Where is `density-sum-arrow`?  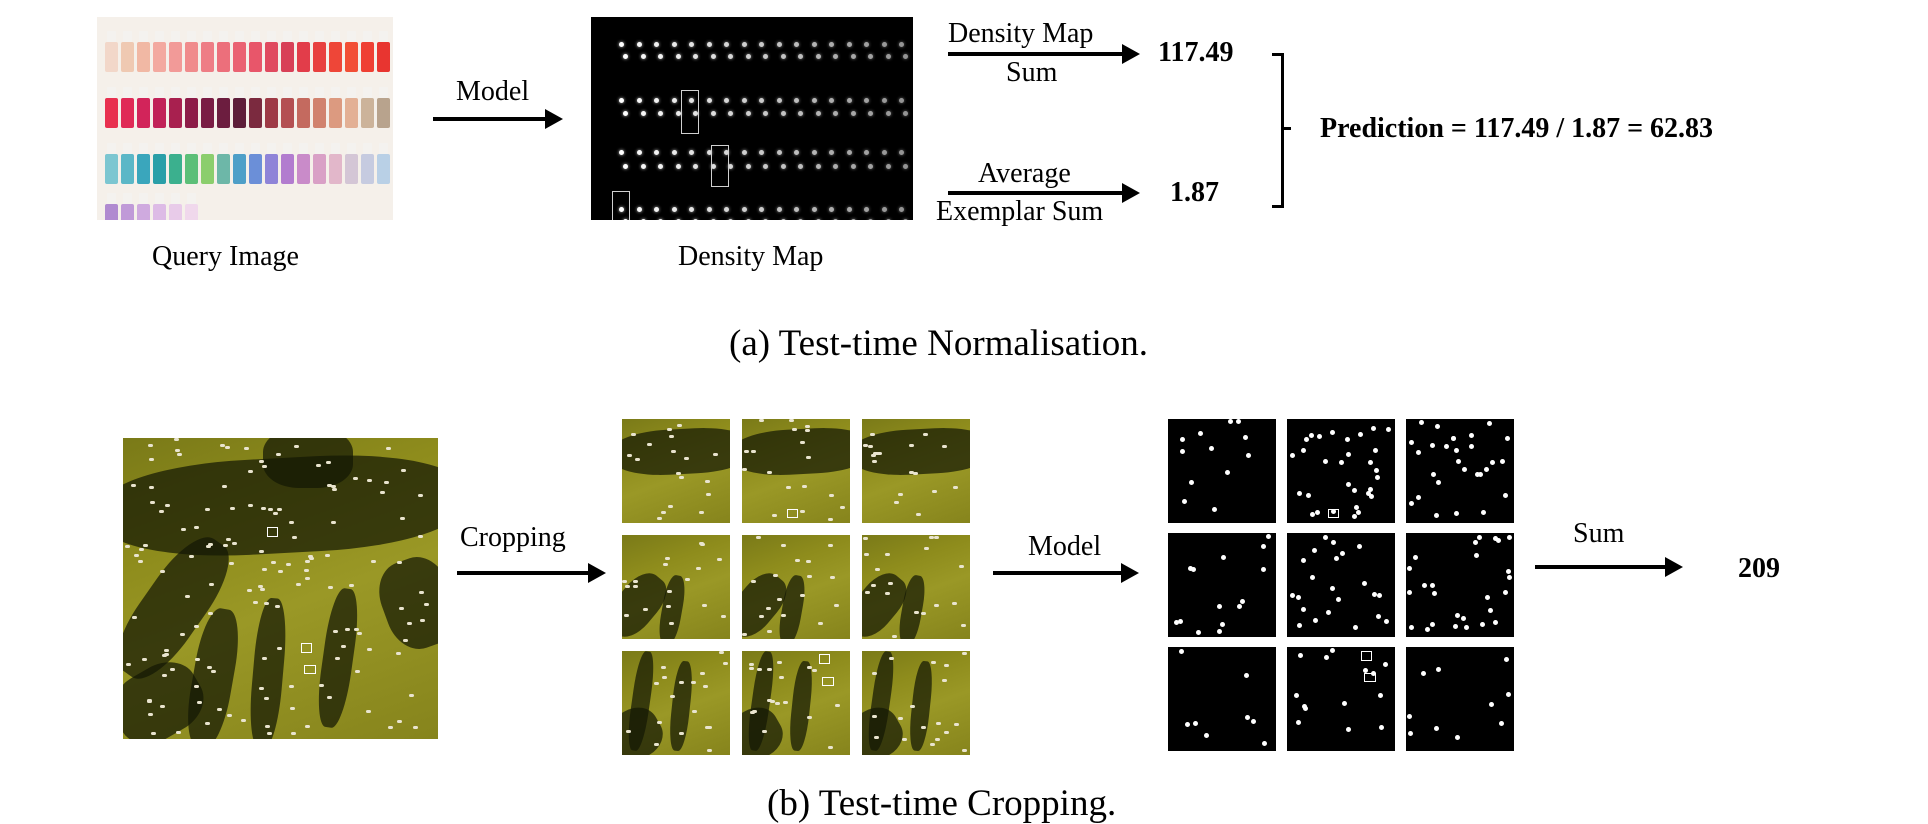 density-sum-arrow is located at coordinates (1044, 54).